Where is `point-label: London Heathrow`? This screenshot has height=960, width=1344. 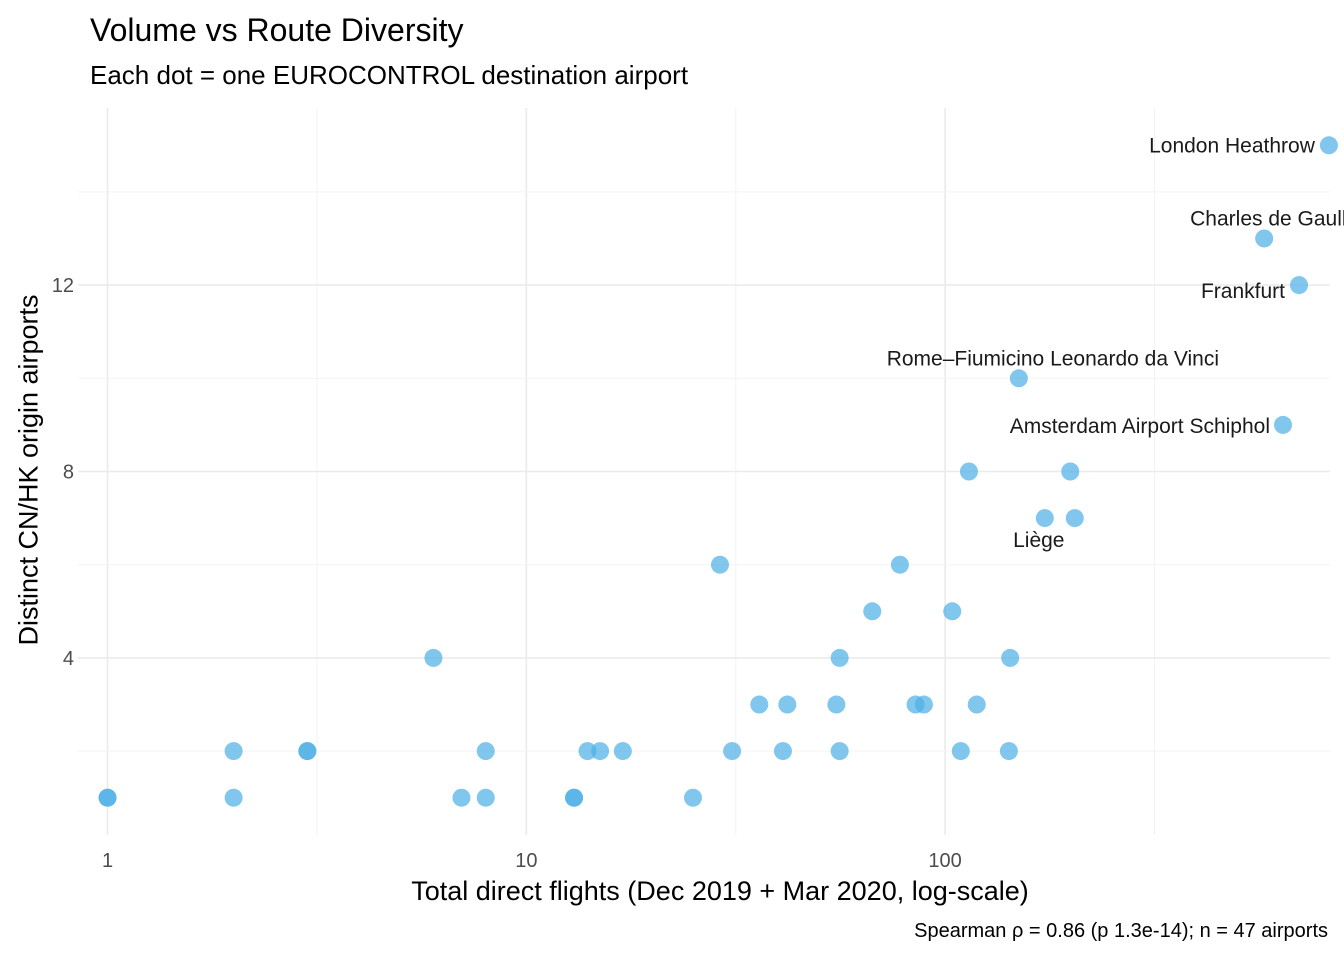 point-label: London Heathrow is located at coordinates (1232, 145).